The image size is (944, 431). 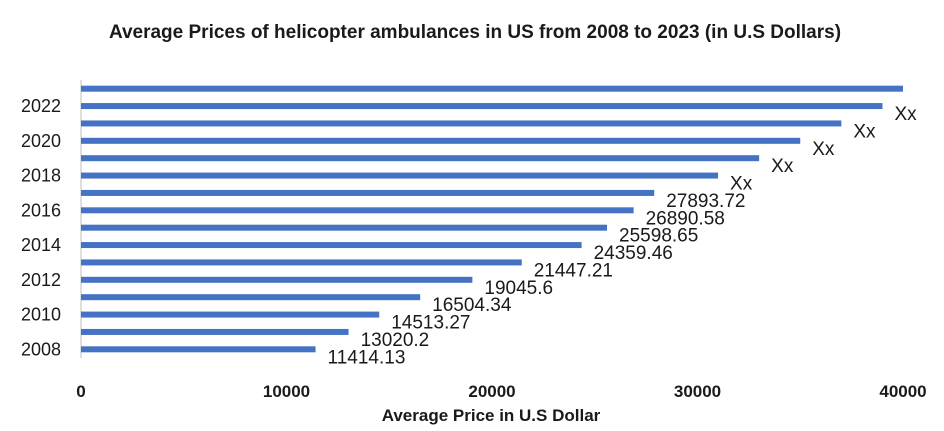 What do you see at coordinates (215, 331) in the screenshot?
I see `bar-2009` at bounding box center [215, 331].